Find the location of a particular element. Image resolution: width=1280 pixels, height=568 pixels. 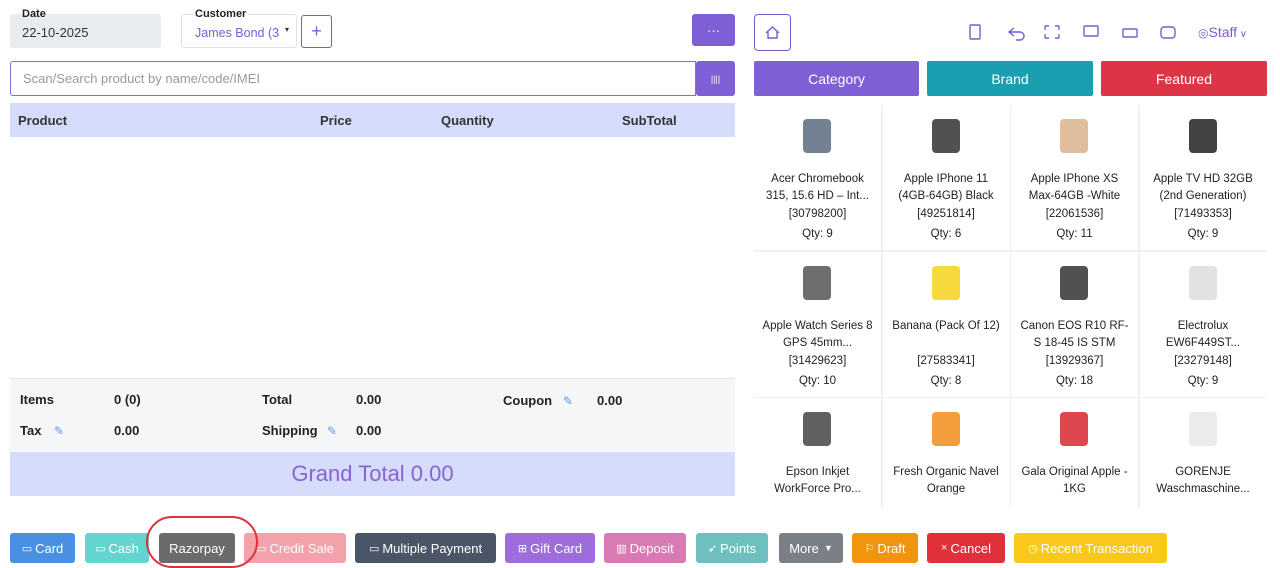

caret: ▼ is located at coordinates (828, 548).